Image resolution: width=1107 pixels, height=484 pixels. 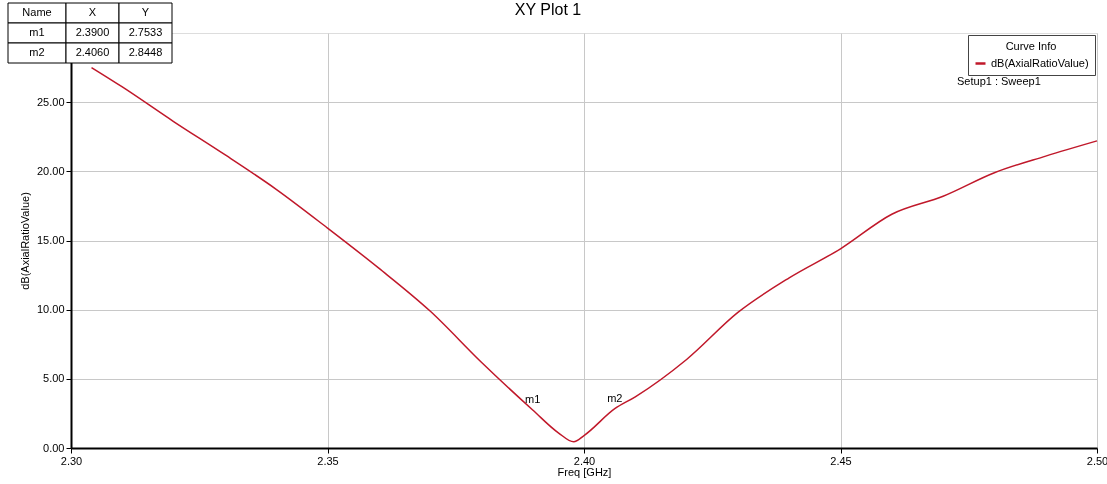 What do you see at coordinates (328, 460) in the screenshot?
I see `x-tick-label: 2.35` at bounding box center [328, 460].